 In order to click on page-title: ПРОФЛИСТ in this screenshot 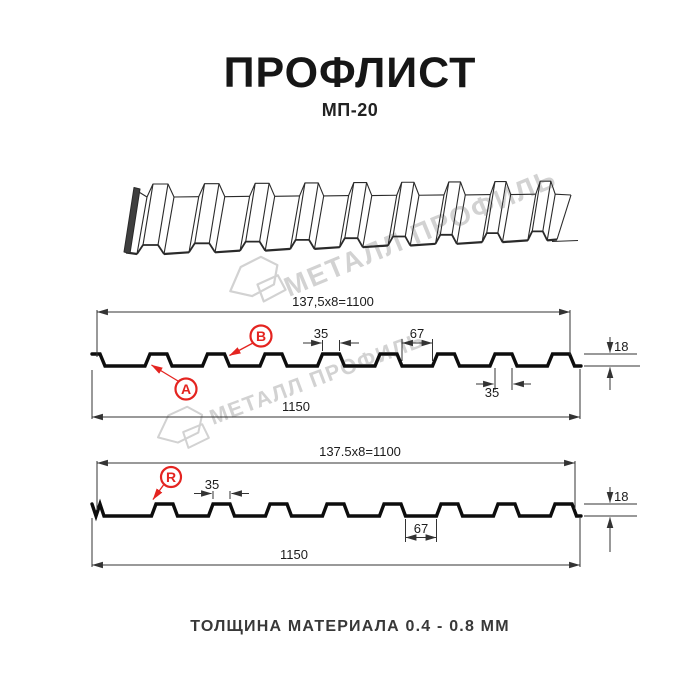, I will do `click(350, 73)`.